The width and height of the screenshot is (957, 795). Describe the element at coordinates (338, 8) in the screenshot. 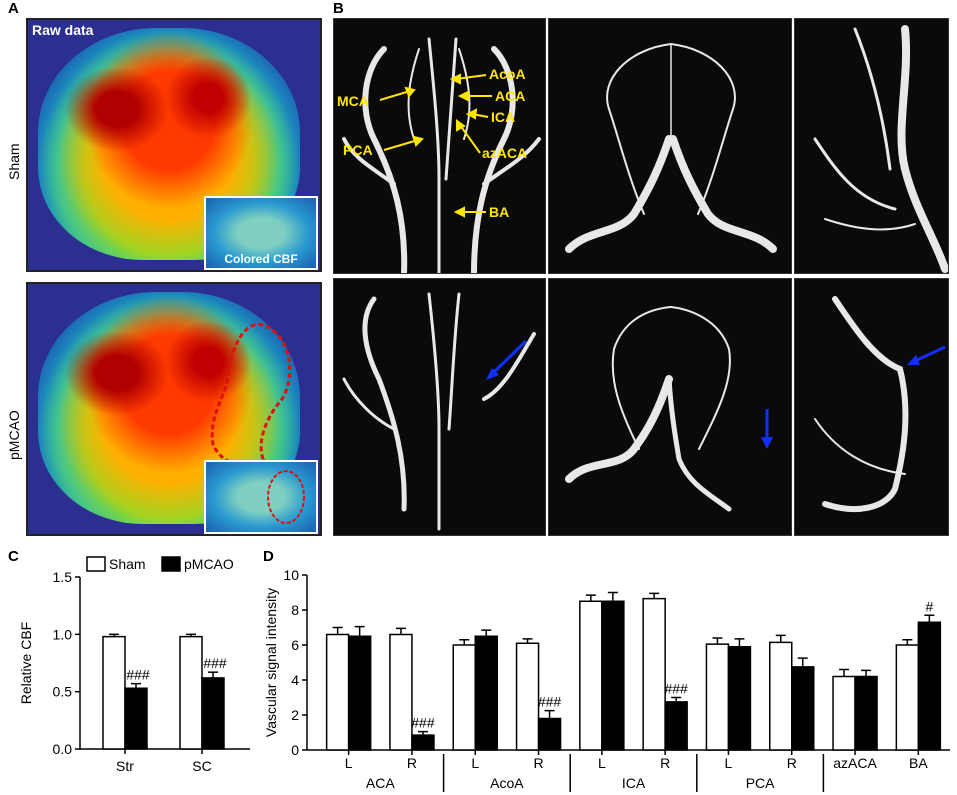

I see `panel-label-b: B` at that location.